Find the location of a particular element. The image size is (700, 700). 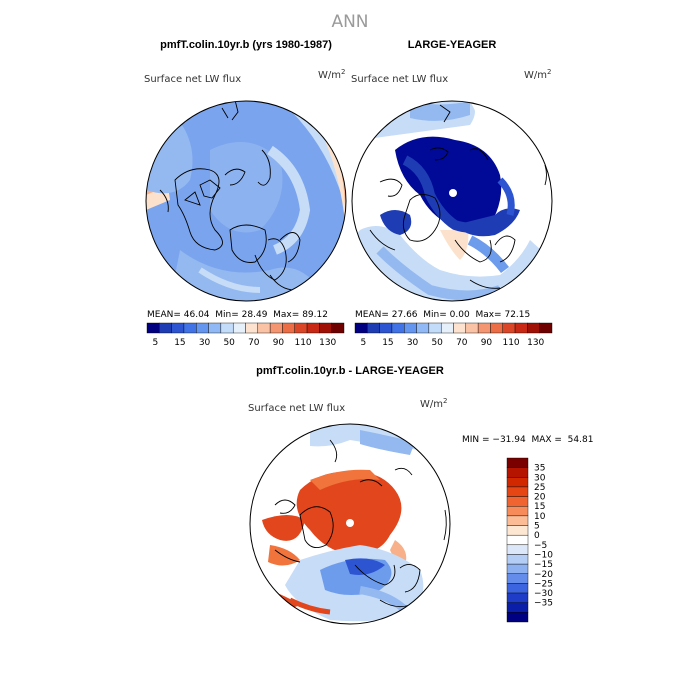

difference-colorbar-tick-label: 0 is located at coordinates (537, 536).